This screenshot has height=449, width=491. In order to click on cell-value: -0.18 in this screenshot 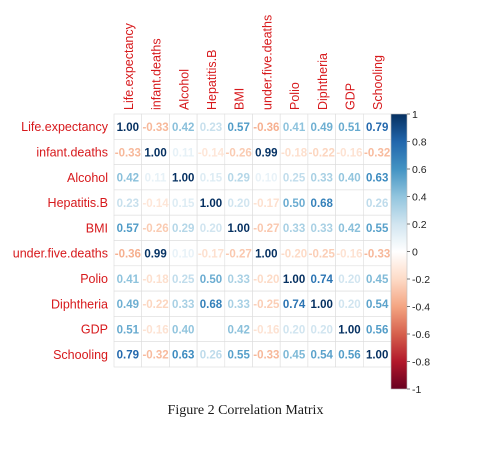, I will do `click(294, 153)`.